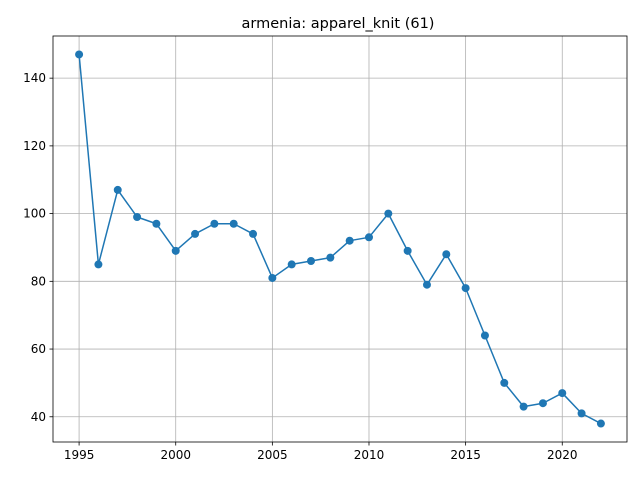 Image resolution: width=640 pixels, height=480 pixels. What do you see at coordinates (272, 455) in the screenshot?
I see `x-tick-label: 2005` at bounding box center [272, 455].